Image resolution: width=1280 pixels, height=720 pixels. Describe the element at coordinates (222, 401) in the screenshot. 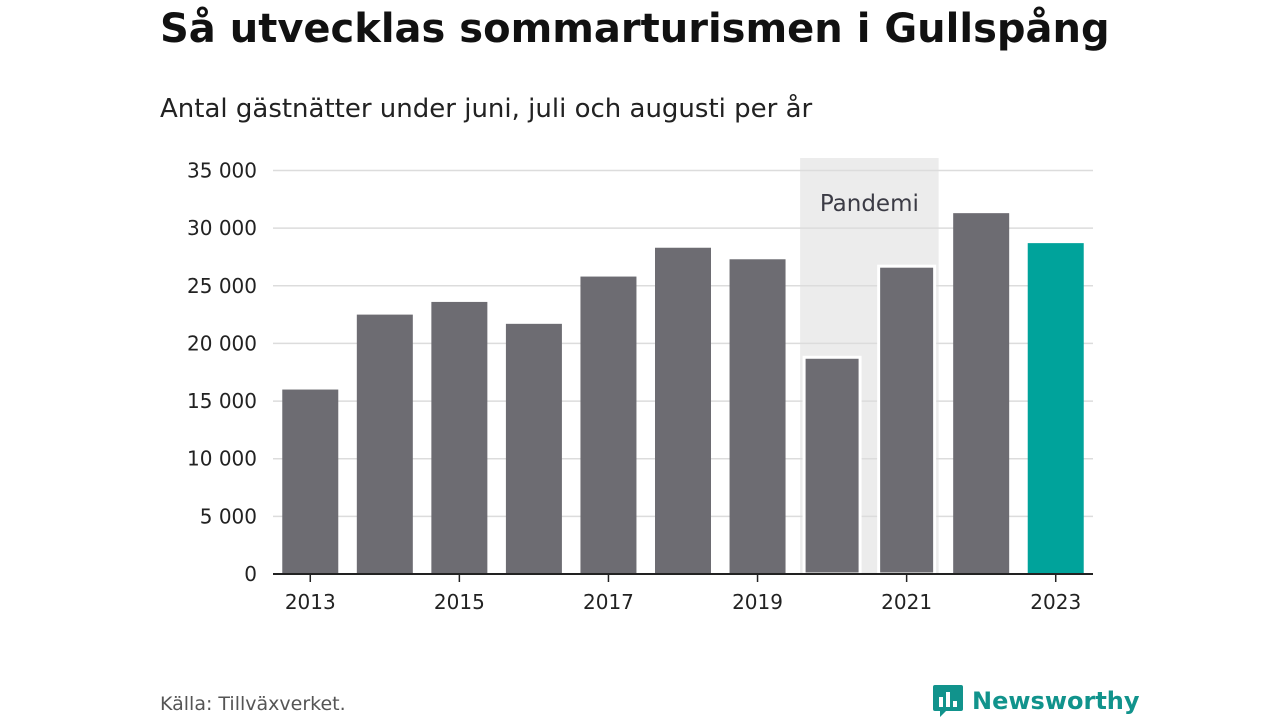

I see `y-tick-label: 15 000` at that location.